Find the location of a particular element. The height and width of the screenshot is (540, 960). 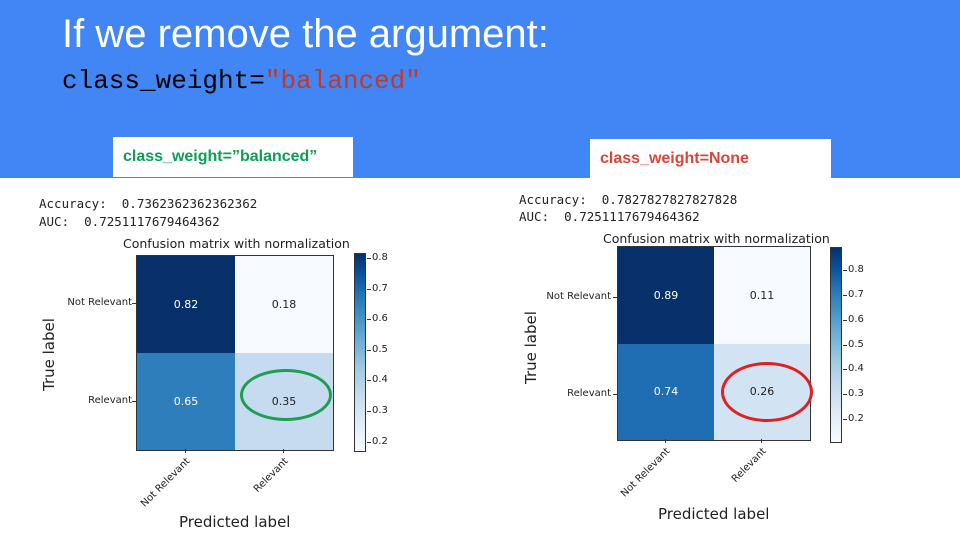

matrix-cell: 0.18 is located at coordinates (284, 304).